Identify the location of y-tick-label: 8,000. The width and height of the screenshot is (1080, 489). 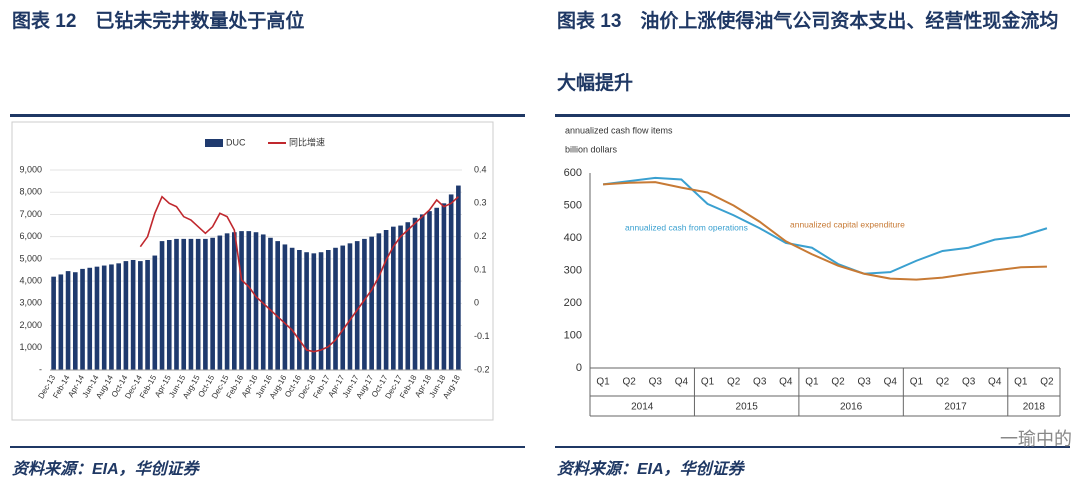
(30, 192).